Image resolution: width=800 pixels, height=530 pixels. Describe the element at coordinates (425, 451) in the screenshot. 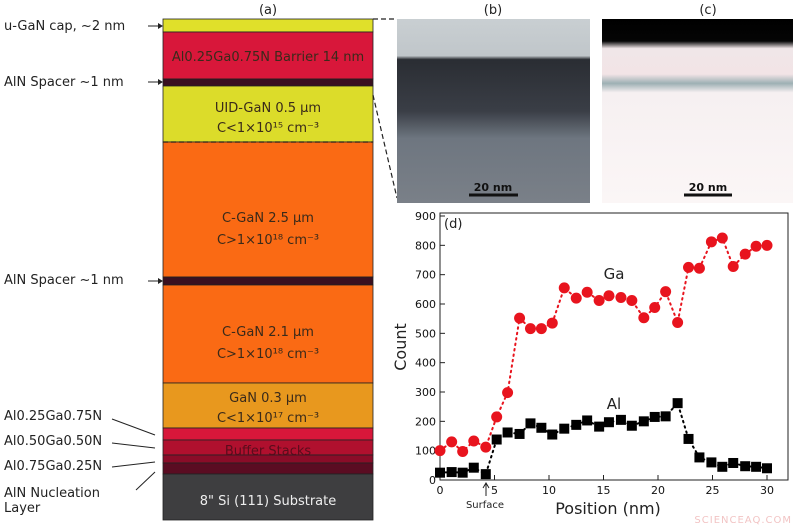

I see `y-tick-label: 100` at that location.